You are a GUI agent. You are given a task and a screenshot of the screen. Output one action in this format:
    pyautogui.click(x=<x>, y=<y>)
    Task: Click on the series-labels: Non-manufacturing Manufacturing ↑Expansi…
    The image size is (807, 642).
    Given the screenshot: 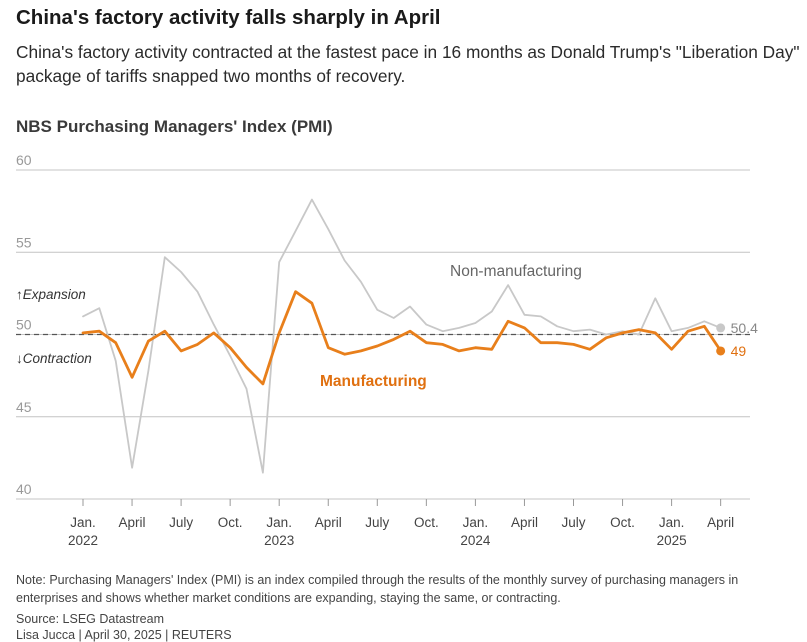 What is the action you would take?
    pyautogui.click(x=299, y=326)
    